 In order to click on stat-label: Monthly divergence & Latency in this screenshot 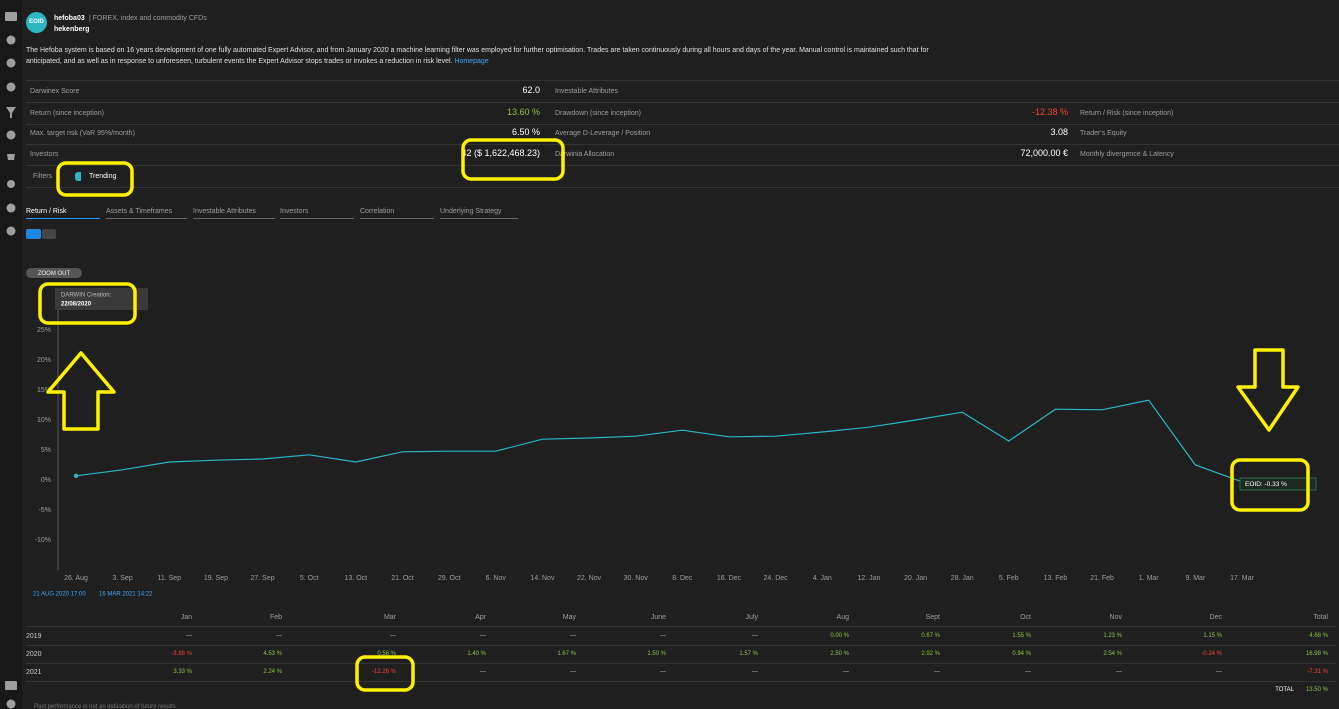, I will do `click(1127, 154)`.